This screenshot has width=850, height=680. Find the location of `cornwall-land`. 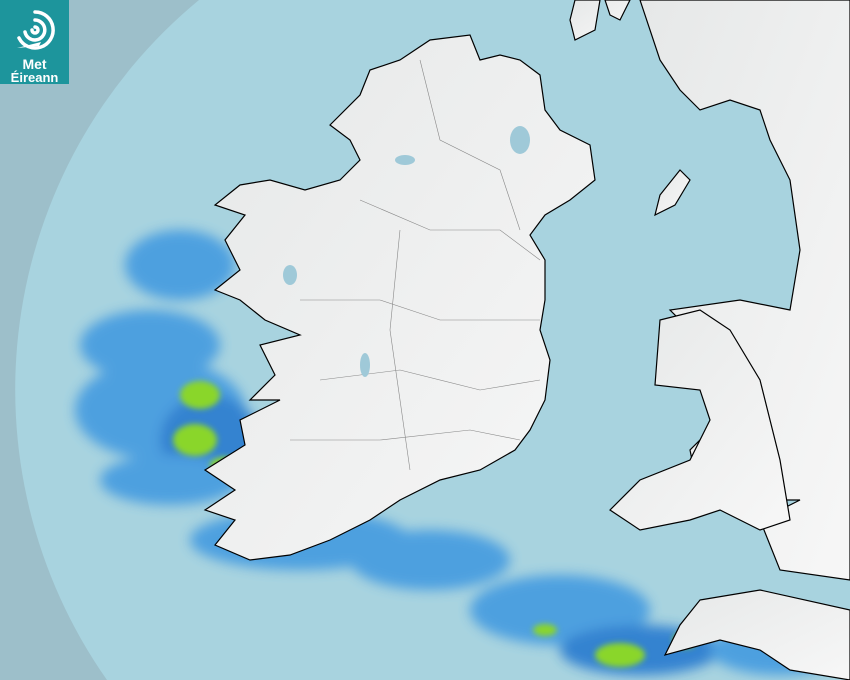

cornwall-land is located at coordinates (756, 634).